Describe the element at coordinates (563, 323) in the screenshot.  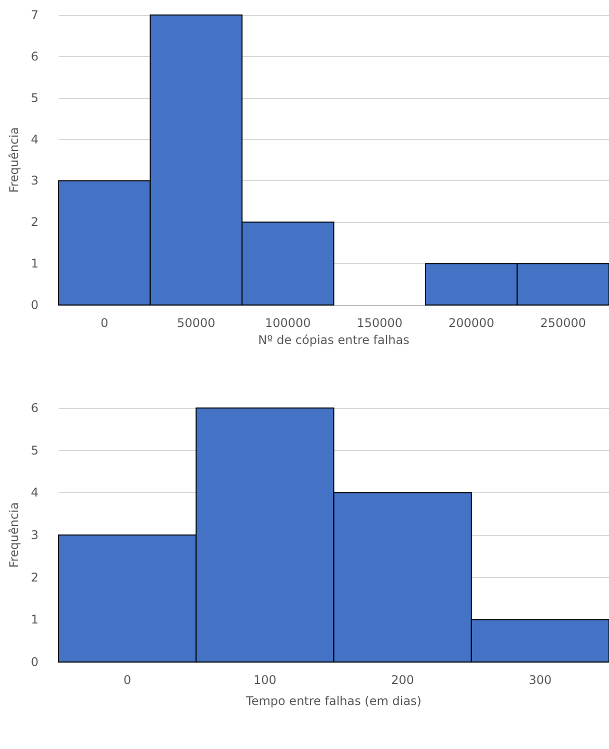
I see `x-tick-label: 250000` at that location.